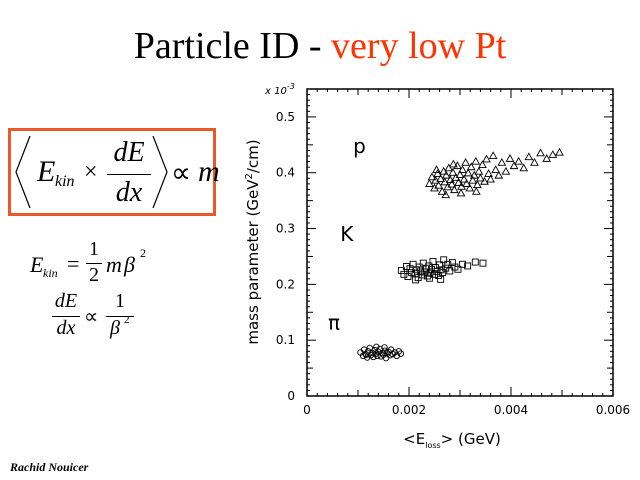 The width and height of the screenshot is (640, 480). I want to click on y-axis-label: mass parameter (GeV2/cm), so click(253, 241).